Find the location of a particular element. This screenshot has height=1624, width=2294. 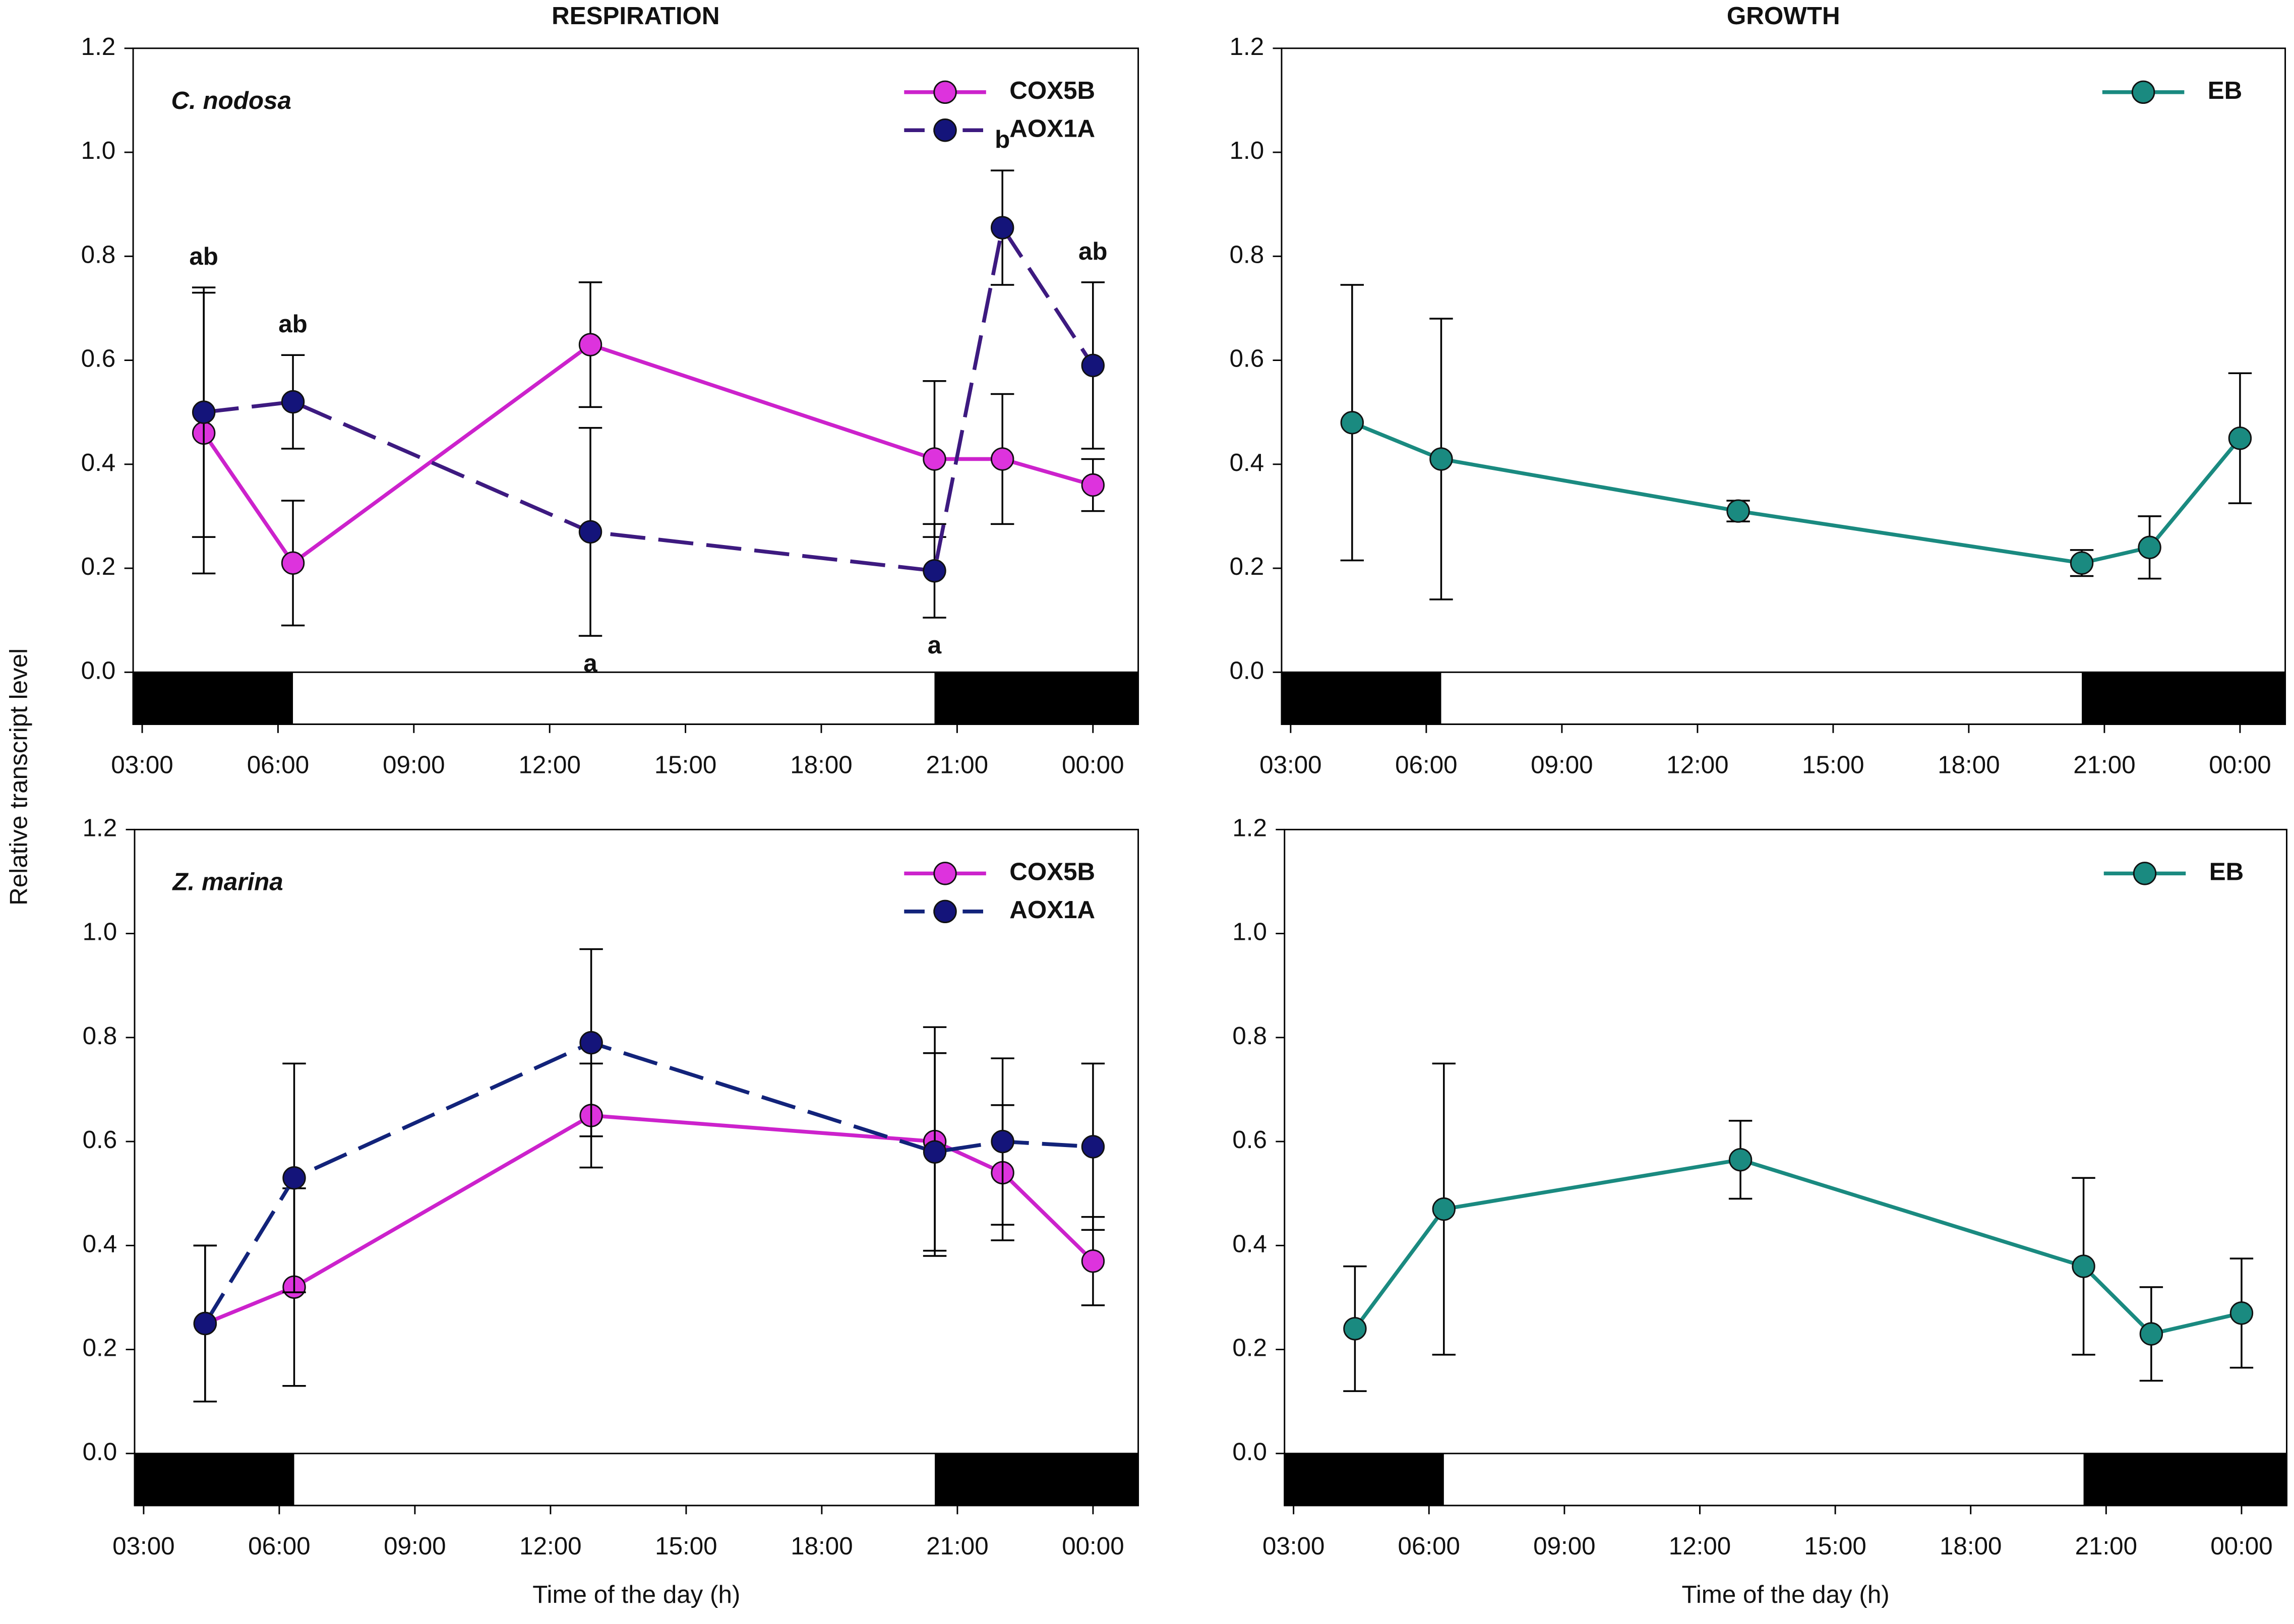

significance-letter: ab is located at coordinates (1093, 251).